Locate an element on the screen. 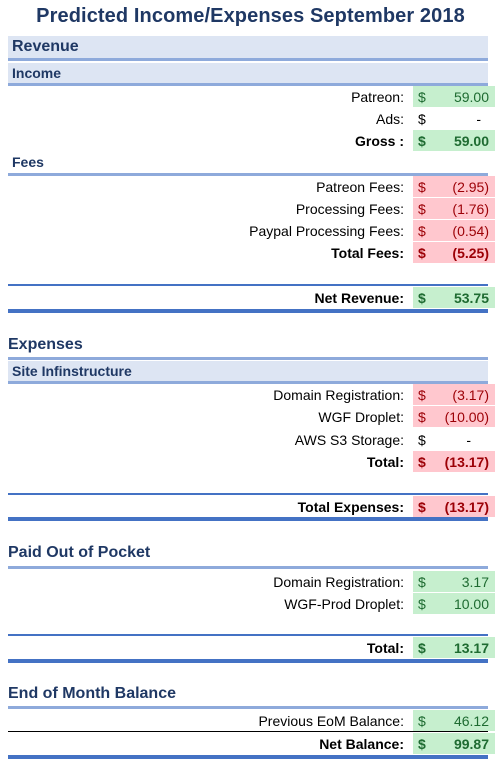 Image resolution: width=501 pixels, height=774 pixels. site-total-row: Total: $ (13.17) is located at coordinates (251, 462).